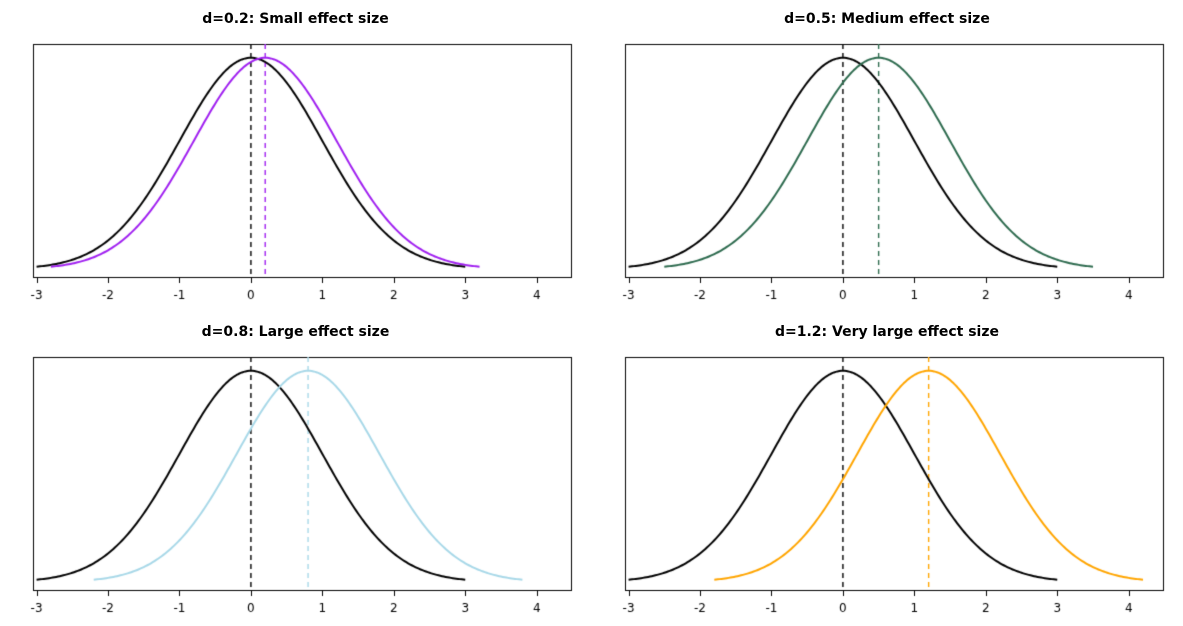 This screenshot has height=626, width=1183. What do you see at coordinates (886, 332) in the screenshot?
I see `panel-title-very-large-effect: d=1.2: Very large effect size` at bounding box center [886, 332].